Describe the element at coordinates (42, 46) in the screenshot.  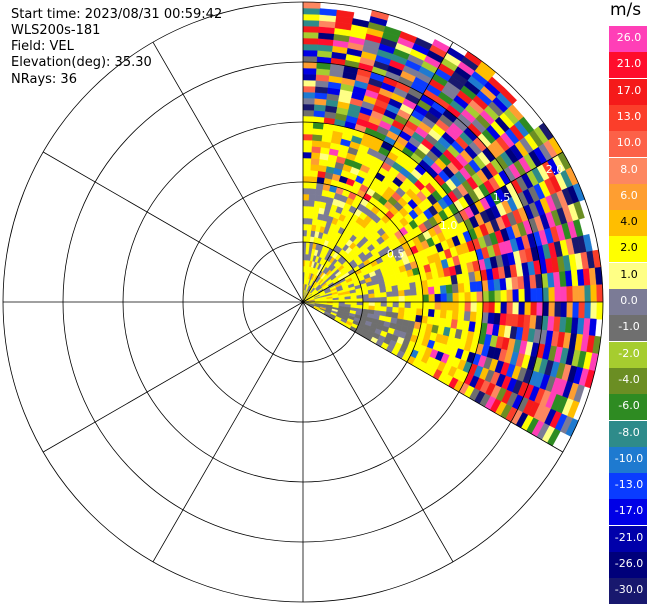
I see `field-label: Field: VEL` at that location.